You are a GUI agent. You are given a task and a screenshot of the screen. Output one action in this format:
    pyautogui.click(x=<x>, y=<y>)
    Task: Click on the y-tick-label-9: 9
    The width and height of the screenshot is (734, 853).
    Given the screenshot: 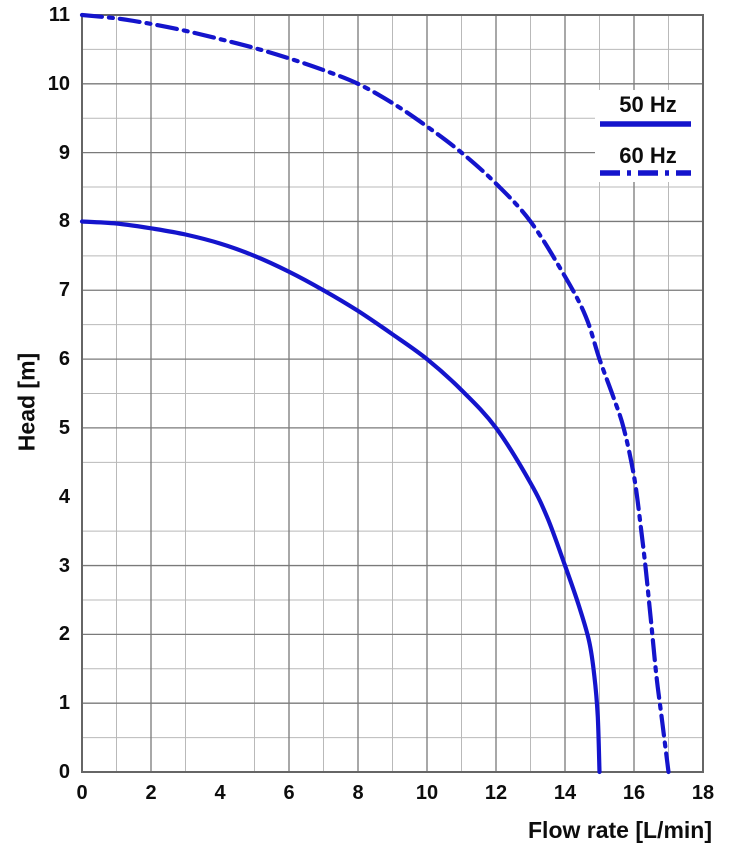 What is the action you would take?
    pyautogui.click(x=64, y=152)
    